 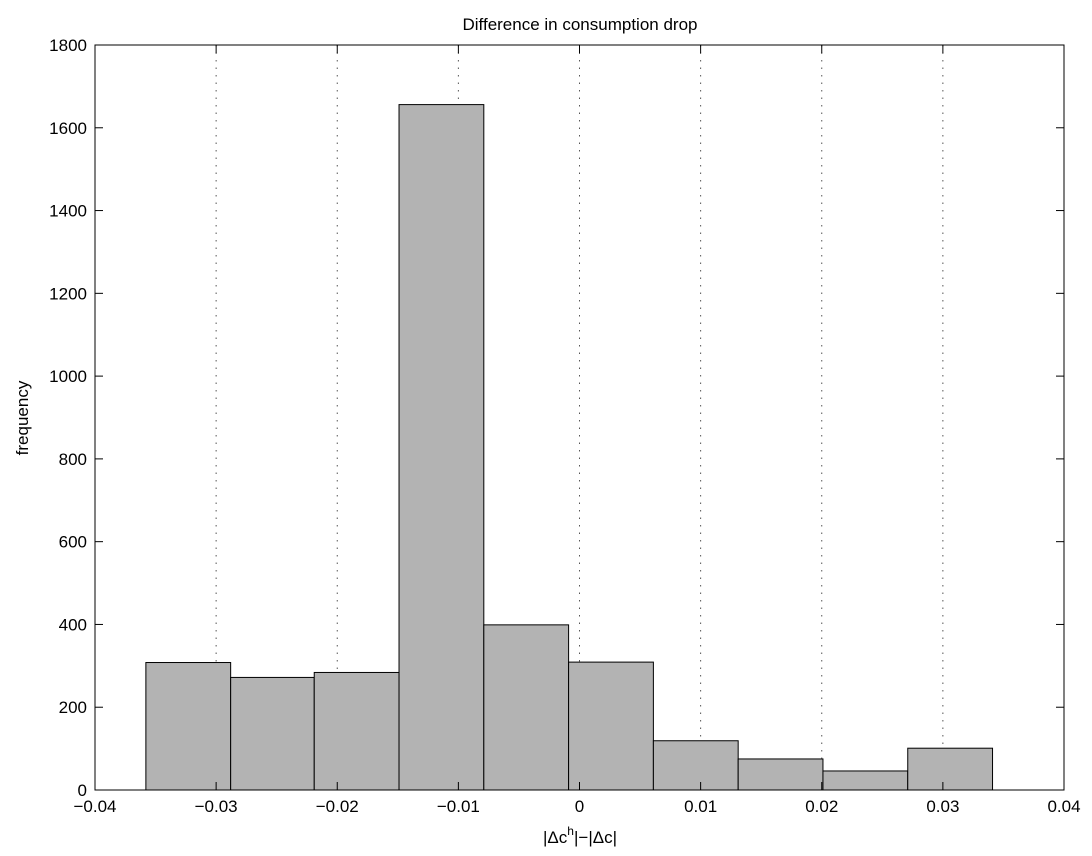 What do you see at coordinates (68, 45) in the screenshot?
I see `y-tick-label: 1800` at bounding box center [68, 45].